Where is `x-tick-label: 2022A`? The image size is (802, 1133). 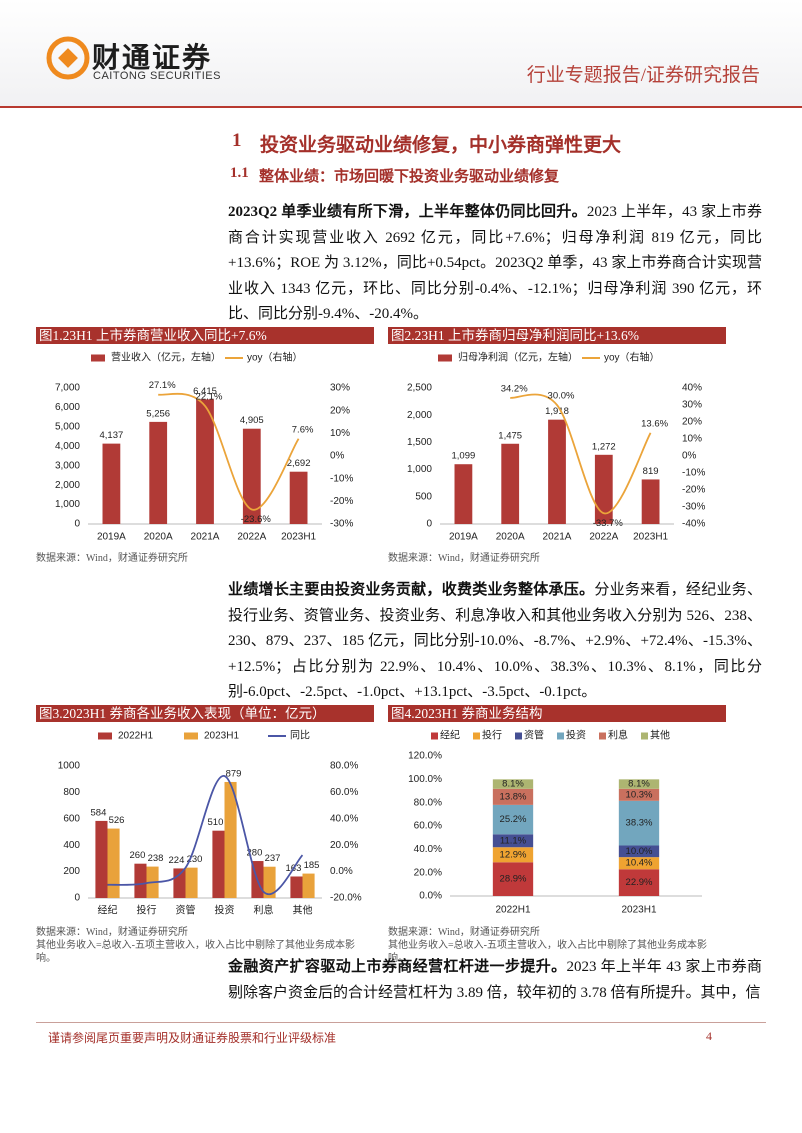 x-tick-label: 2022A is located at coordinates (251, 537).